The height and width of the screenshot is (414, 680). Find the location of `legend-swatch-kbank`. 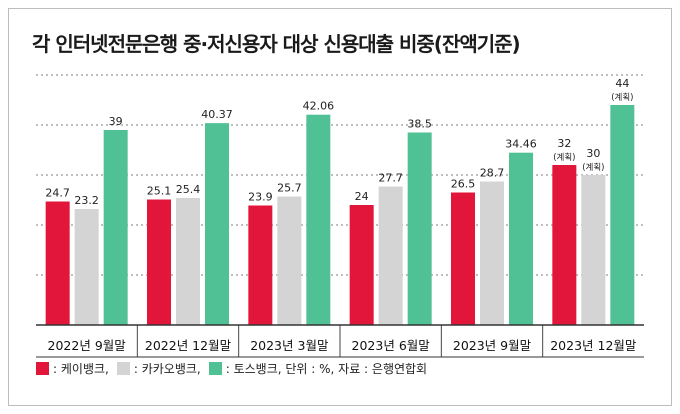

legend-swatch-kbank is located at coordinates (42, 368).